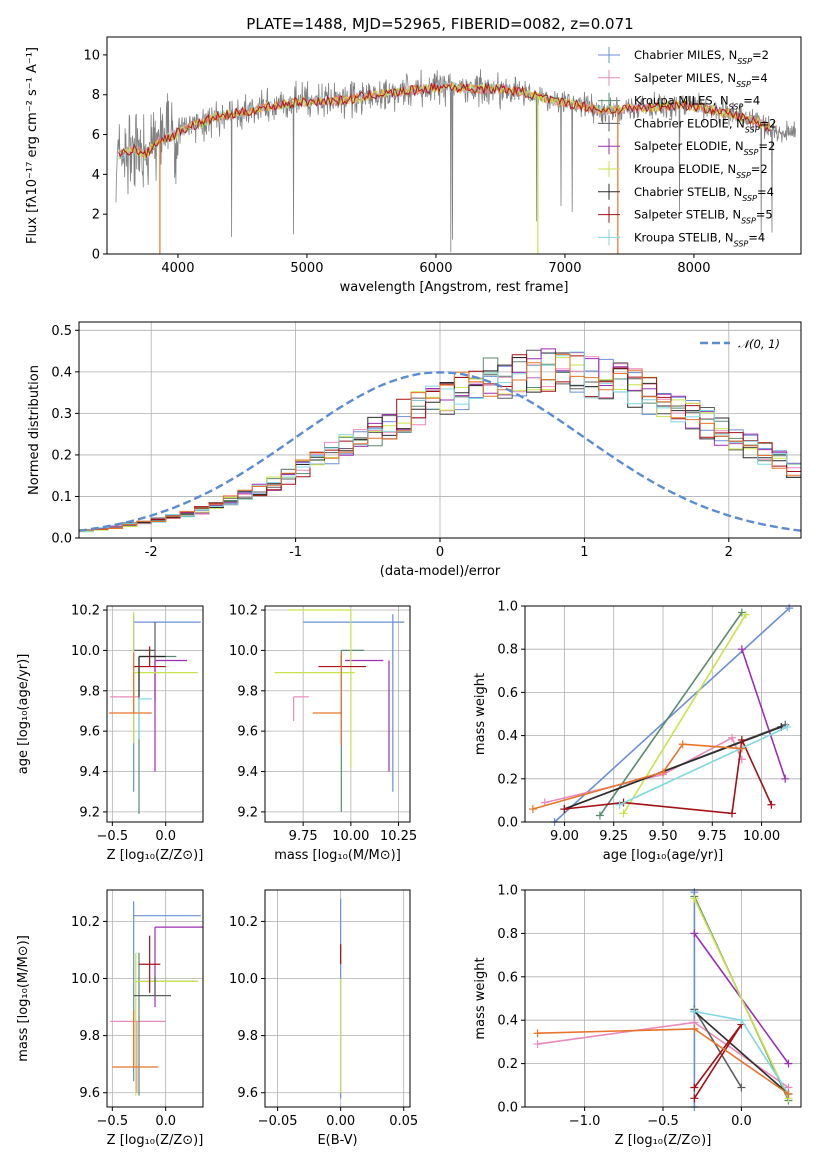 The image size is (819, 1170). What do you see at coordinates (85, 979) in the screenshot?
I see `y-tick-label: 10.0` at bounding box center [85, 979].